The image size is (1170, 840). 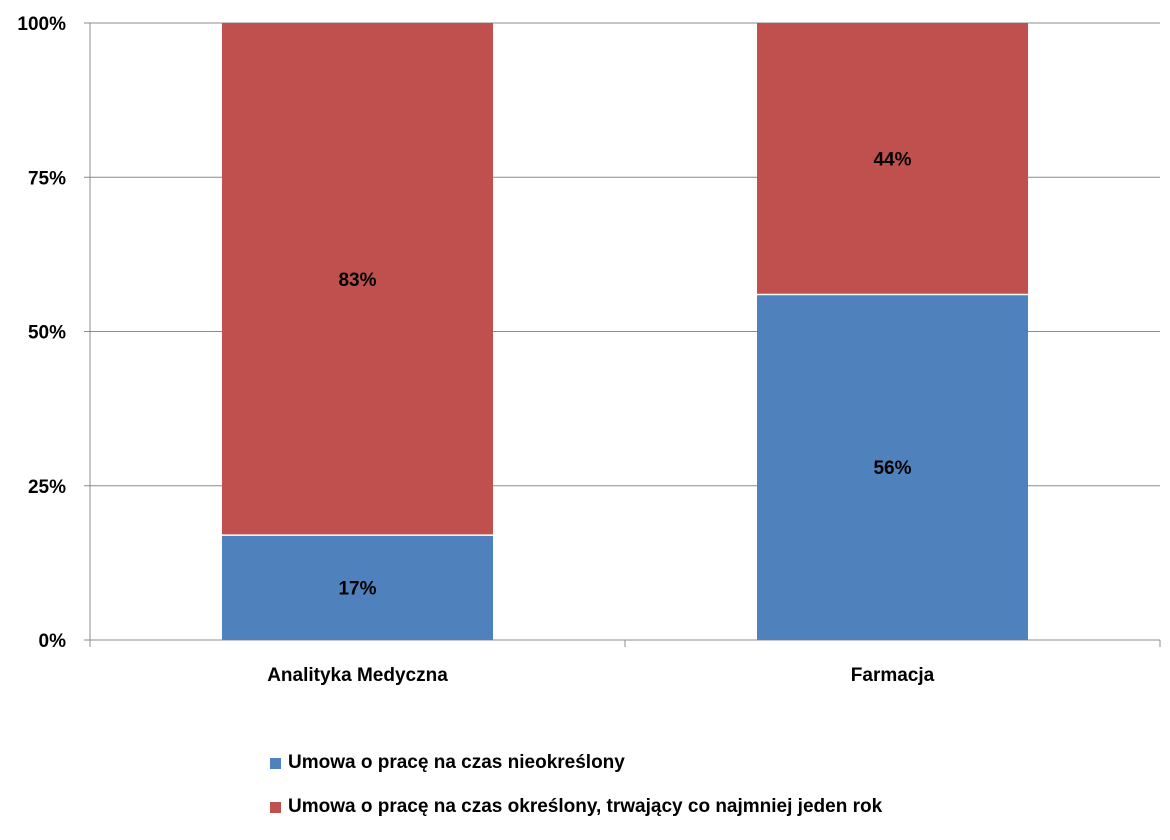 I want to click on data-label: 17%, so click(x=357, y=589).